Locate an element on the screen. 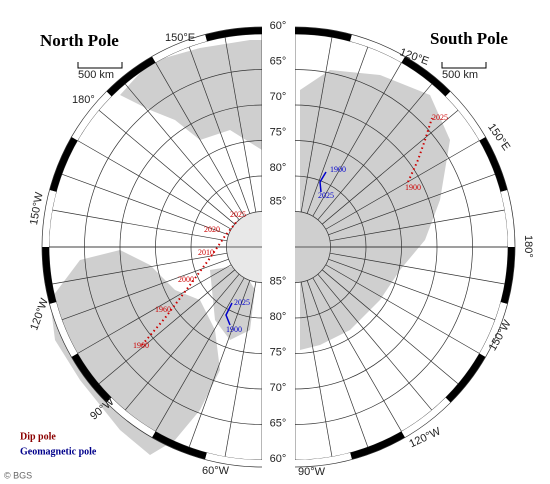 The image size is (550, 484). title: North Pole is located at coordinates (79, 40).